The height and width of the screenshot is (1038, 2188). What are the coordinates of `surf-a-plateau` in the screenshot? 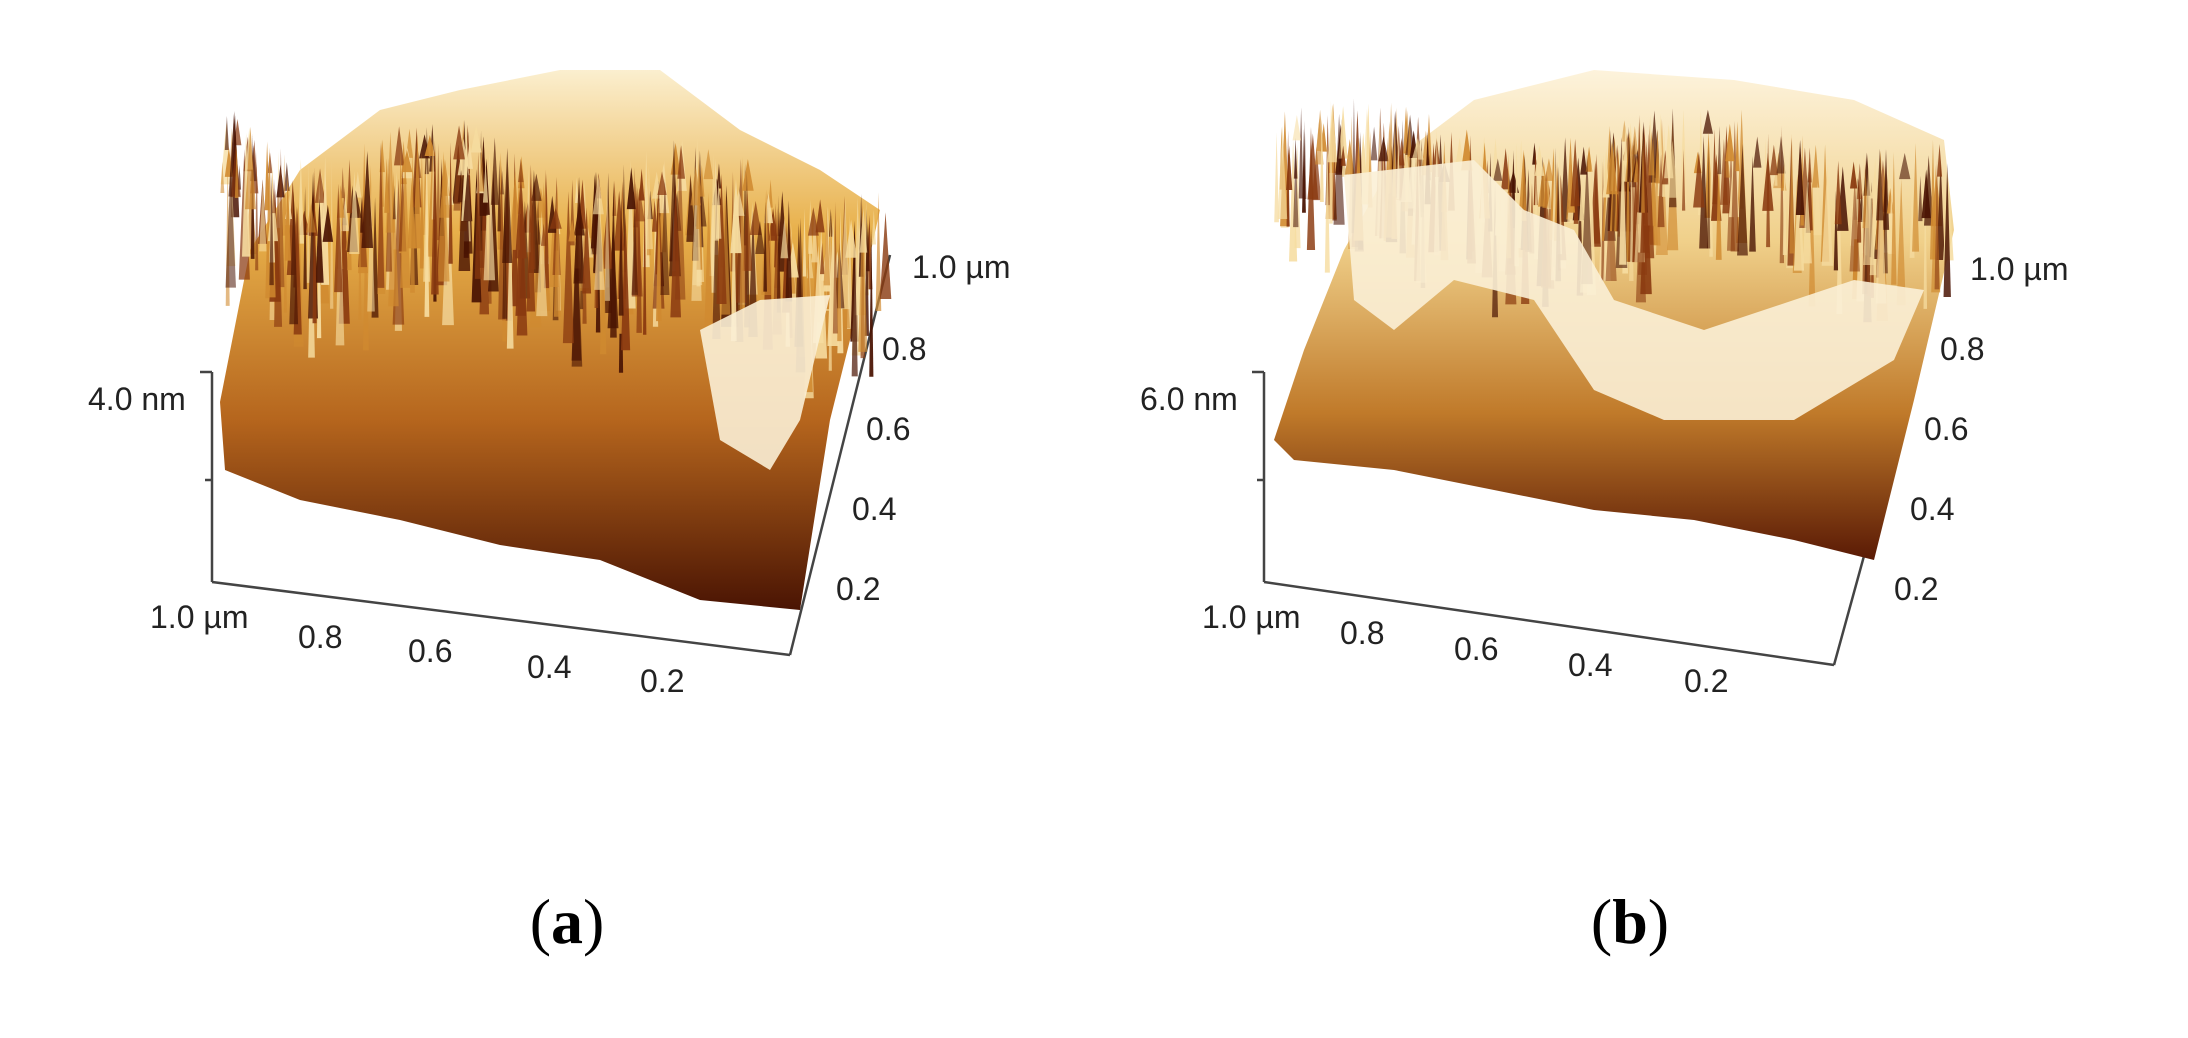 It's located at (765, 382).